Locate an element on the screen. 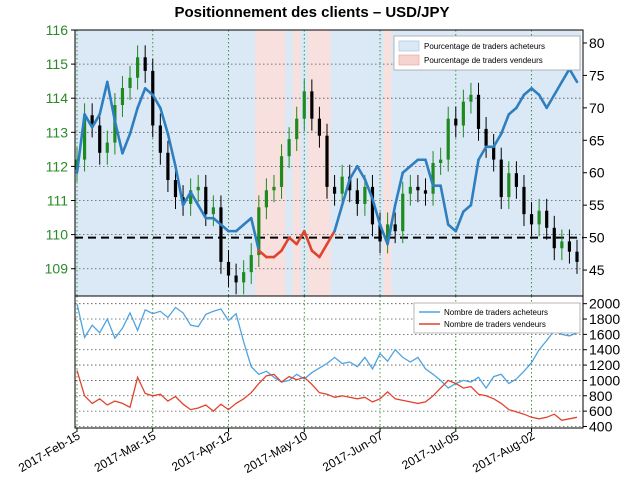 The width and height of the screenshot is (624, 485). sentiment-tick-label-2: 70 is located at coordinates (597, 108).